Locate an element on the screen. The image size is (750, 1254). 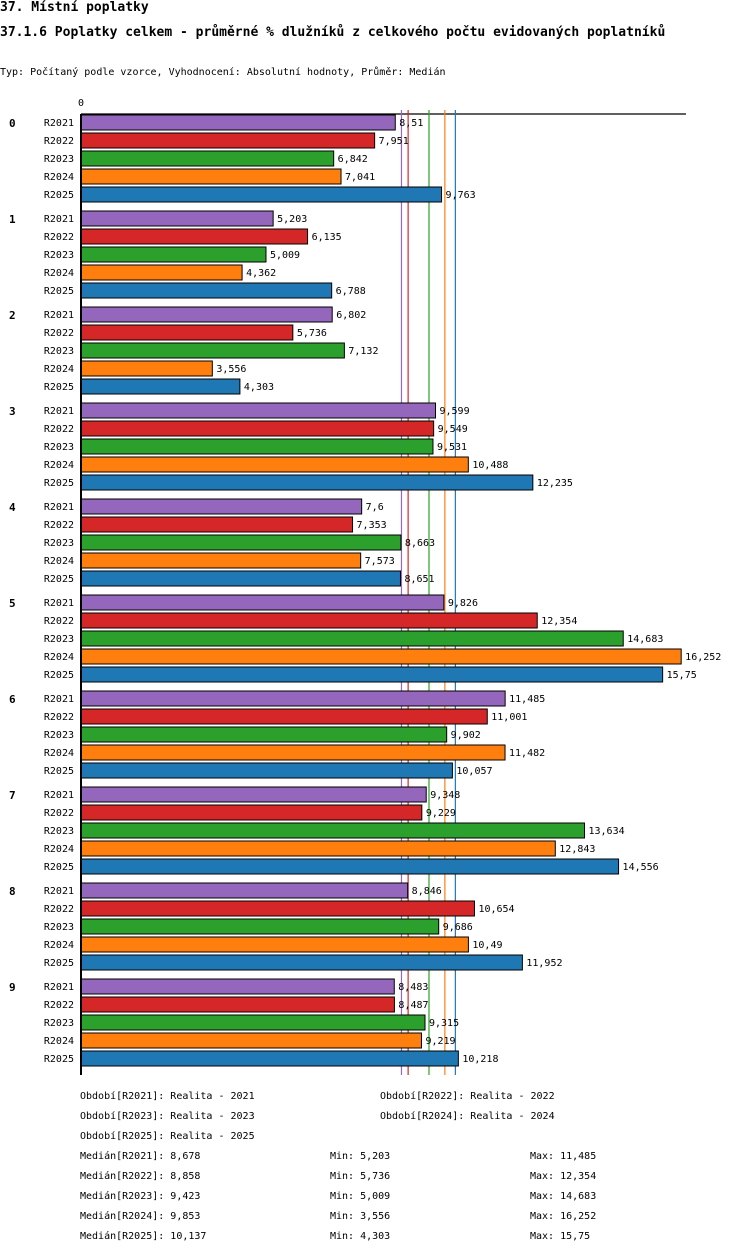
value-label: 4,362 is located at coordinates (261, 273).